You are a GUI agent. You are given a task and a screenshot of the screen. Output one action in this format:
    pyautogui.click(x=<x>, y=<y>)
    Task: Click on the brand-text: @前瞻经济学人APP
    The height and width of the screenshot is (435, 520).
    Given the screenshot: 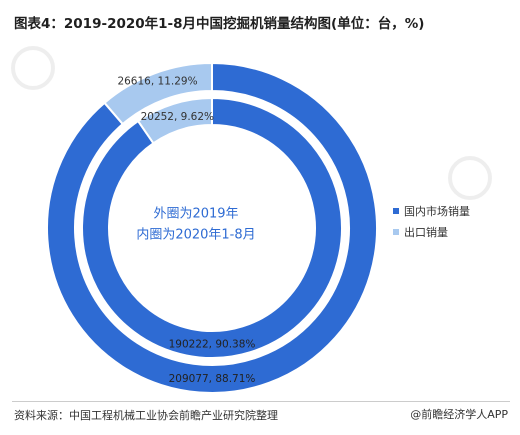 What is the action you would take?
    pyautogui.click(x=459, y=414)
    